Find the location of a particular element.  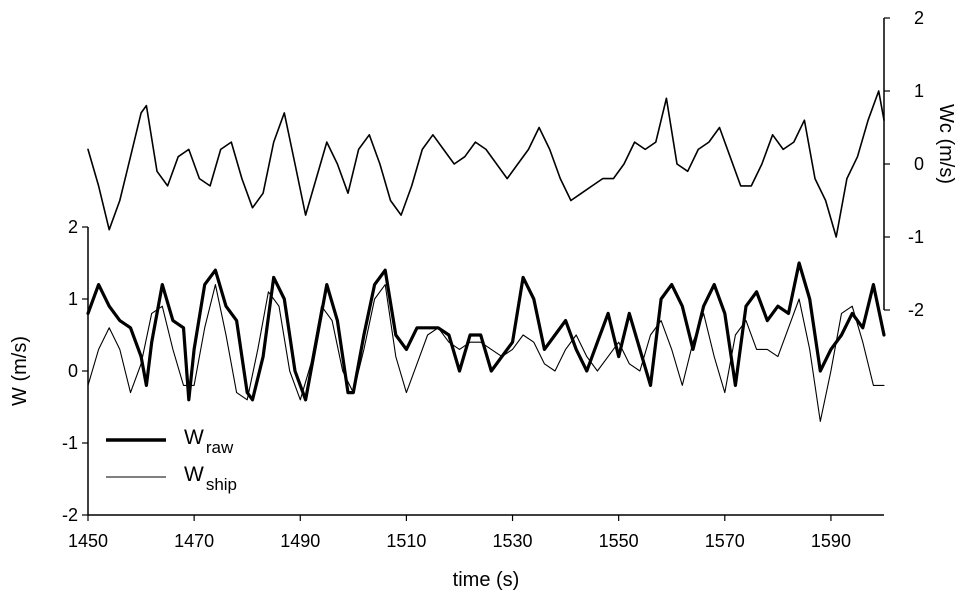

left-axis: 2 1 0 -1 -2 is located at coordinates (75, 371).